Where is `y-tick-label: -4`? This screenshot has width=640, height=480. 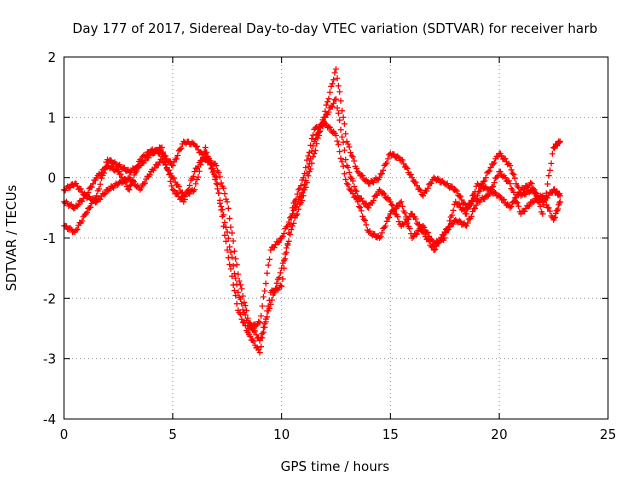
y-tick-label: -4 is located at coordinates (49, 420).